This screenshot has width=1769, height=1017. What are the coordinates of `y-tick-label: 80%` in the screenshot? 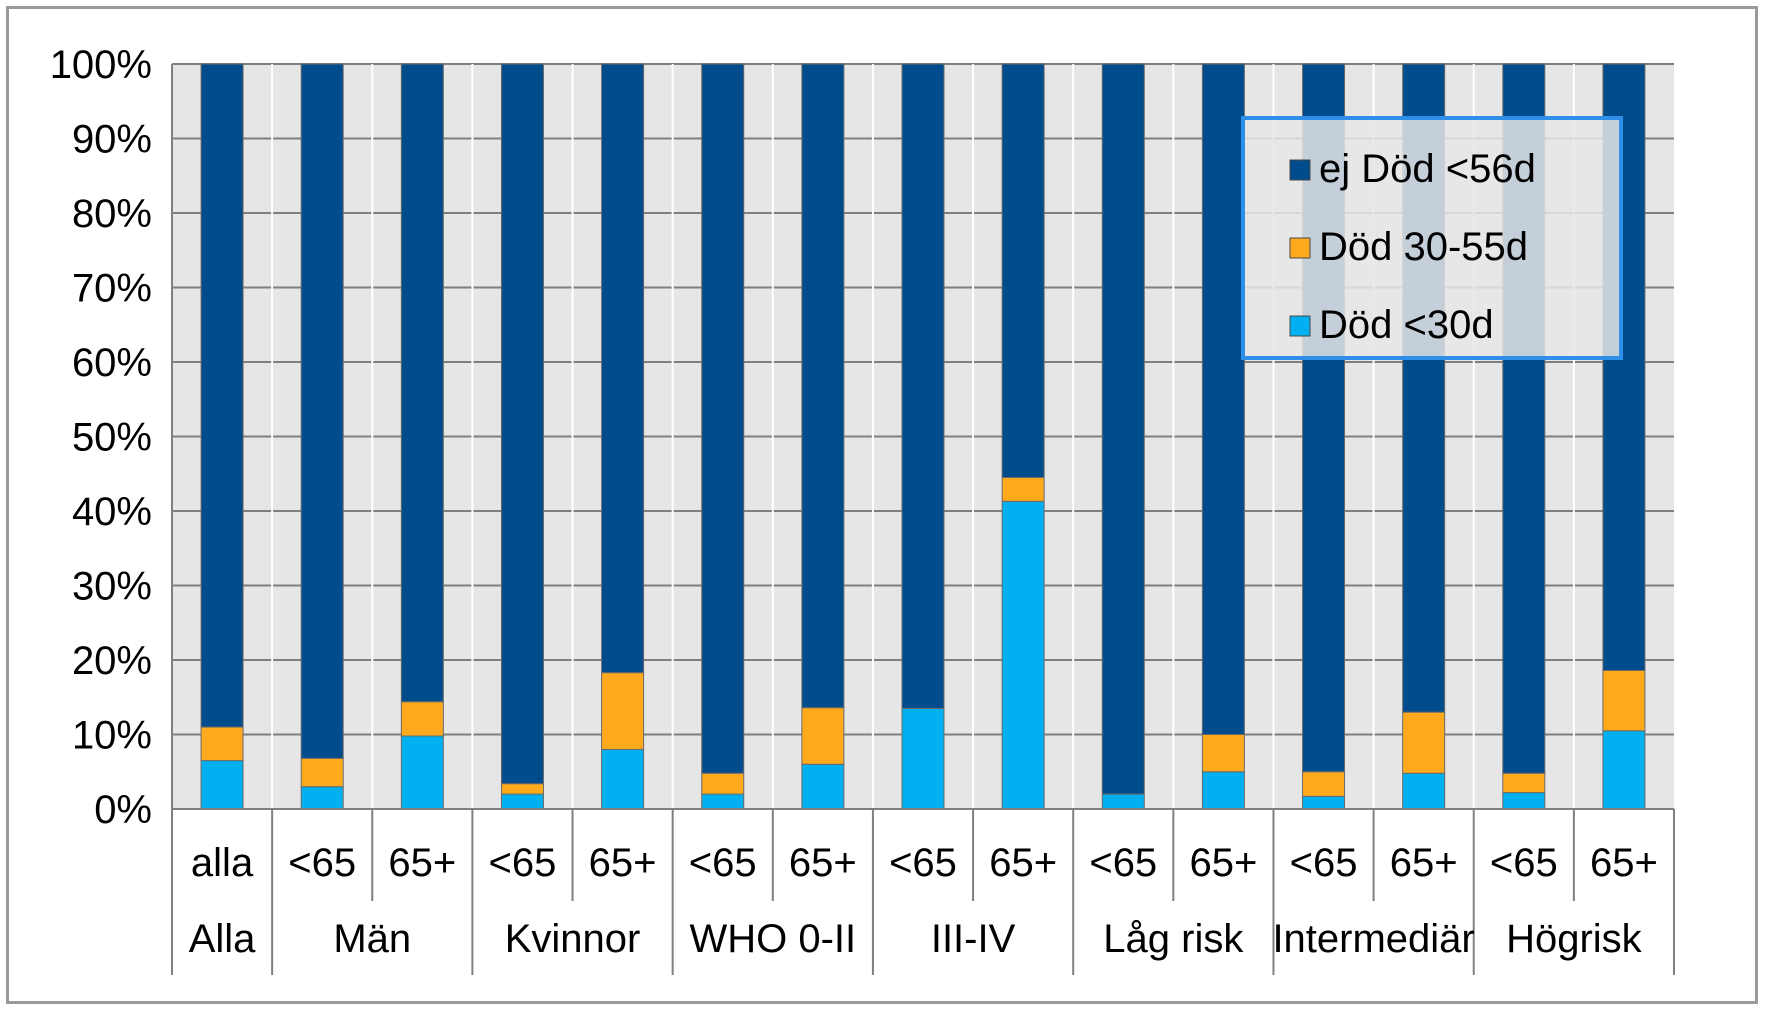 It's located at (112, 214).